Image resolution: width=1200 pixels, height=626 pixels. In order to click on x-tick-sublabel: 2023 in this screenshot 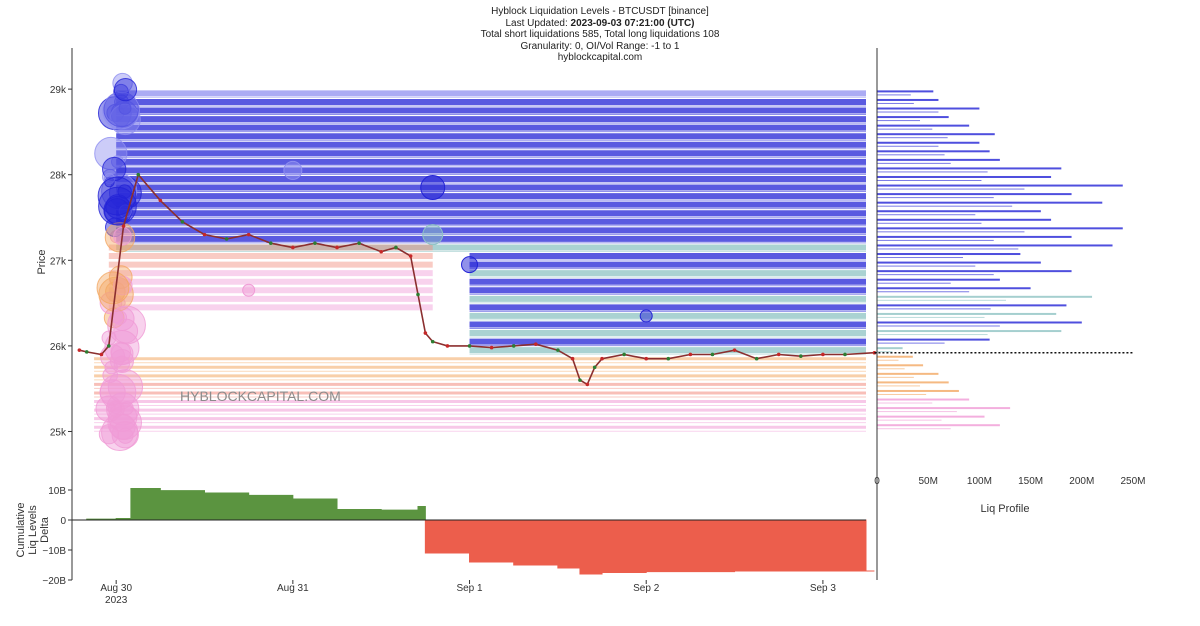, I will do `click(116, 600)`.